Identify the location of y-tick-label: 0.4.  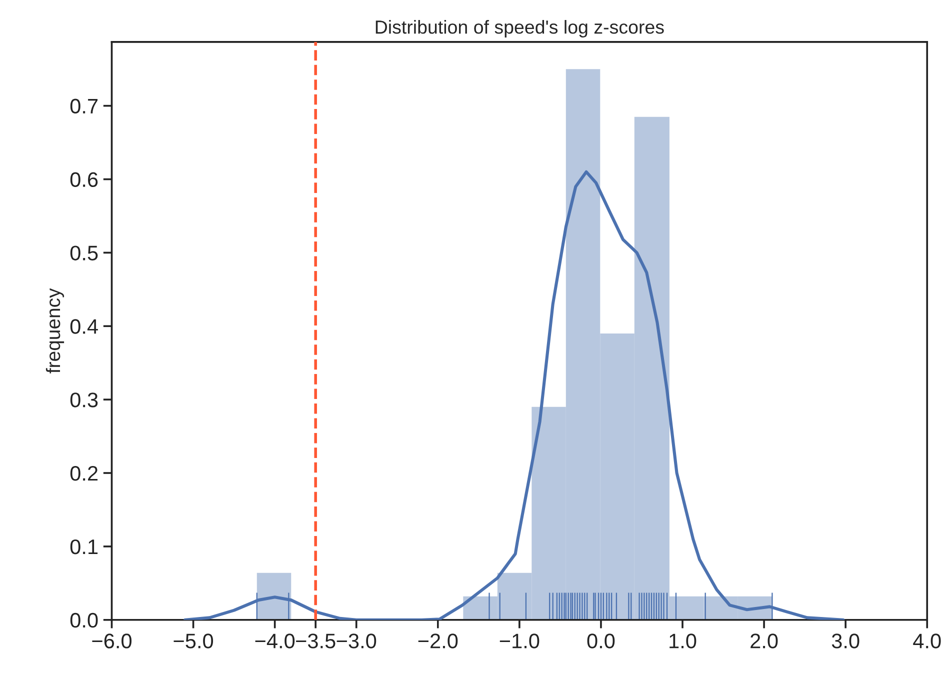
(84, 326).